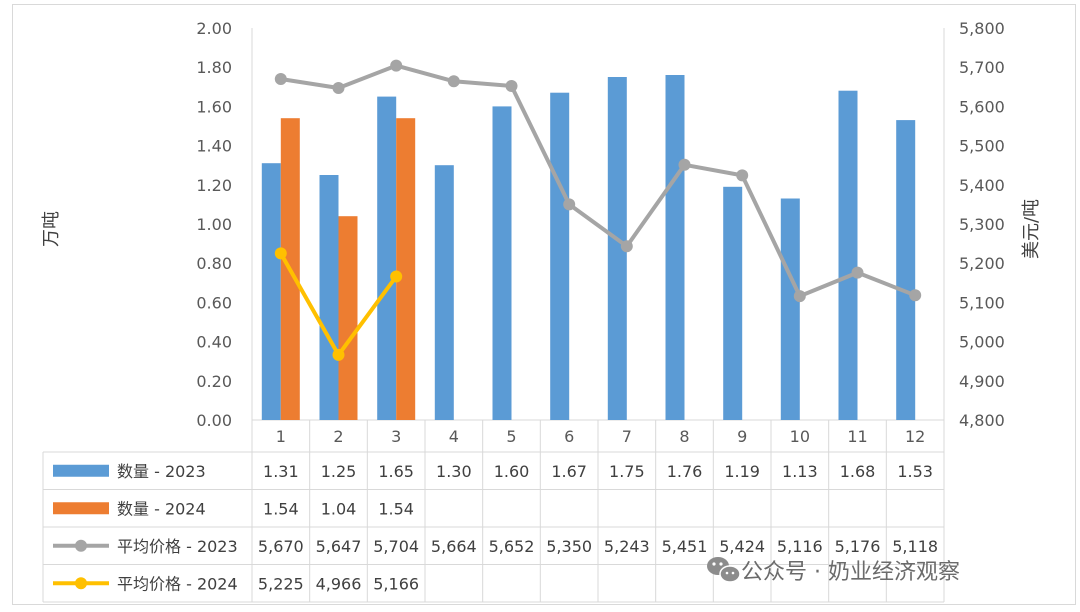 The height and width of the screenshot is (612, 1080). Describe the element at coordinates (281, 471) in the screenshot. I see `data-label: 1.31` at that location.